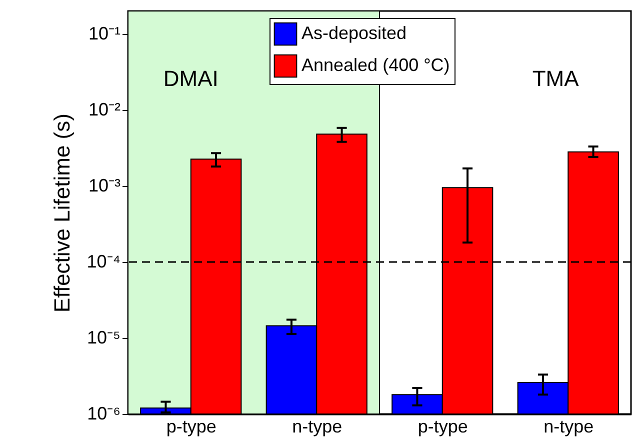 Image resolution: width=635 pixels, height=448 pixels. What do you see at coordinates (190, 78) in the screenshot?
I see `band-label: DMAI` at bounding box center [190, 78].